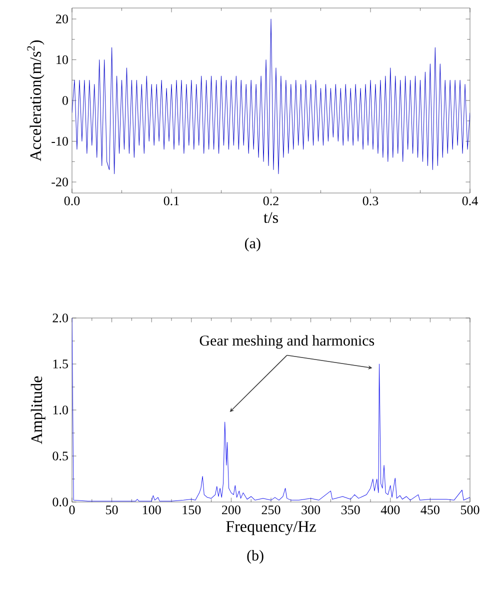 The height and width of the screenshot is (602, 480). What do you see at coordinates (60, 318) in the screenshot?
I see `y-tick-label: 2.0` at bounding box center [60, 318].